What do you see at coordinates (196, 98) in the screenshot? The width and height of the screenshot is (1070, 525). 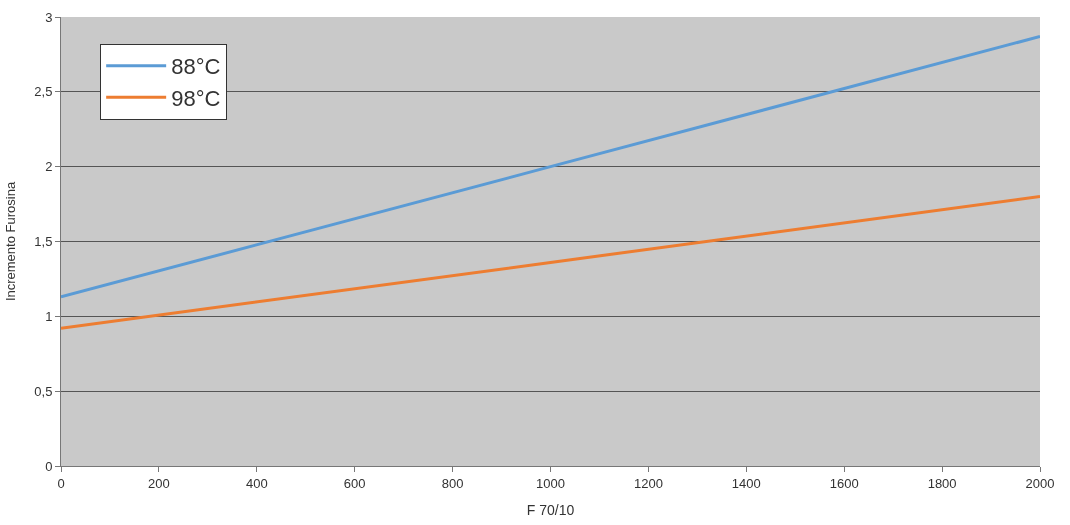 I see `legend-label: 98°C` at bounding box center [196, 98].